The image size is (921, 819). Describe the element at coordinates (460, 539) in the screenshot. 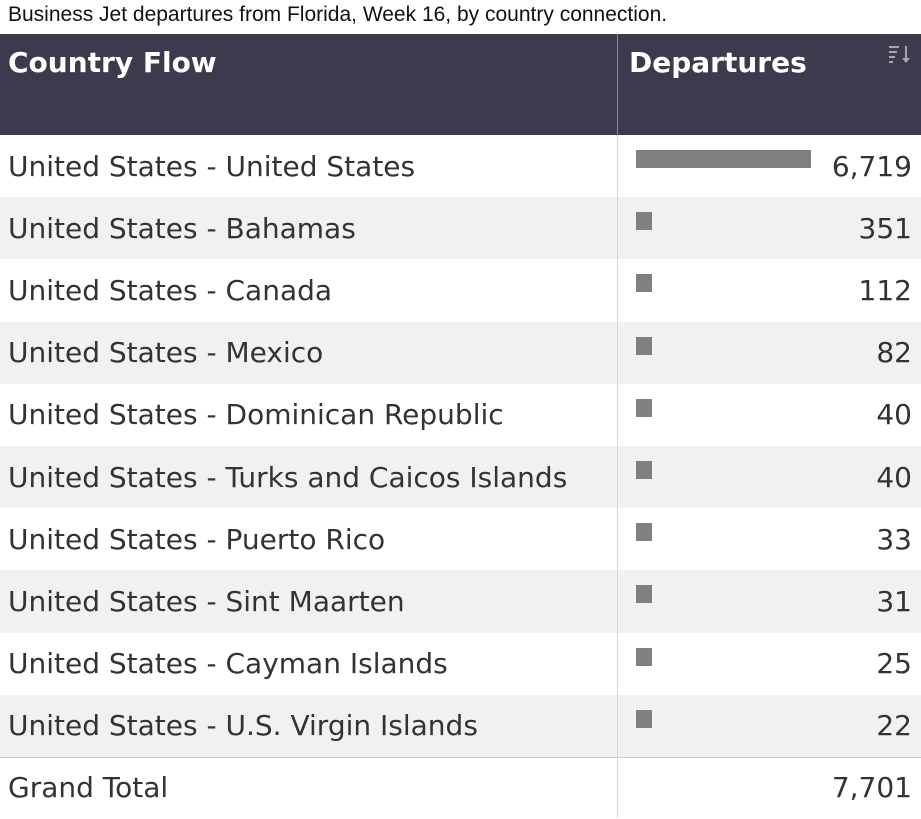

I see `table-row: United States - Puerto Rico 33` at that location.